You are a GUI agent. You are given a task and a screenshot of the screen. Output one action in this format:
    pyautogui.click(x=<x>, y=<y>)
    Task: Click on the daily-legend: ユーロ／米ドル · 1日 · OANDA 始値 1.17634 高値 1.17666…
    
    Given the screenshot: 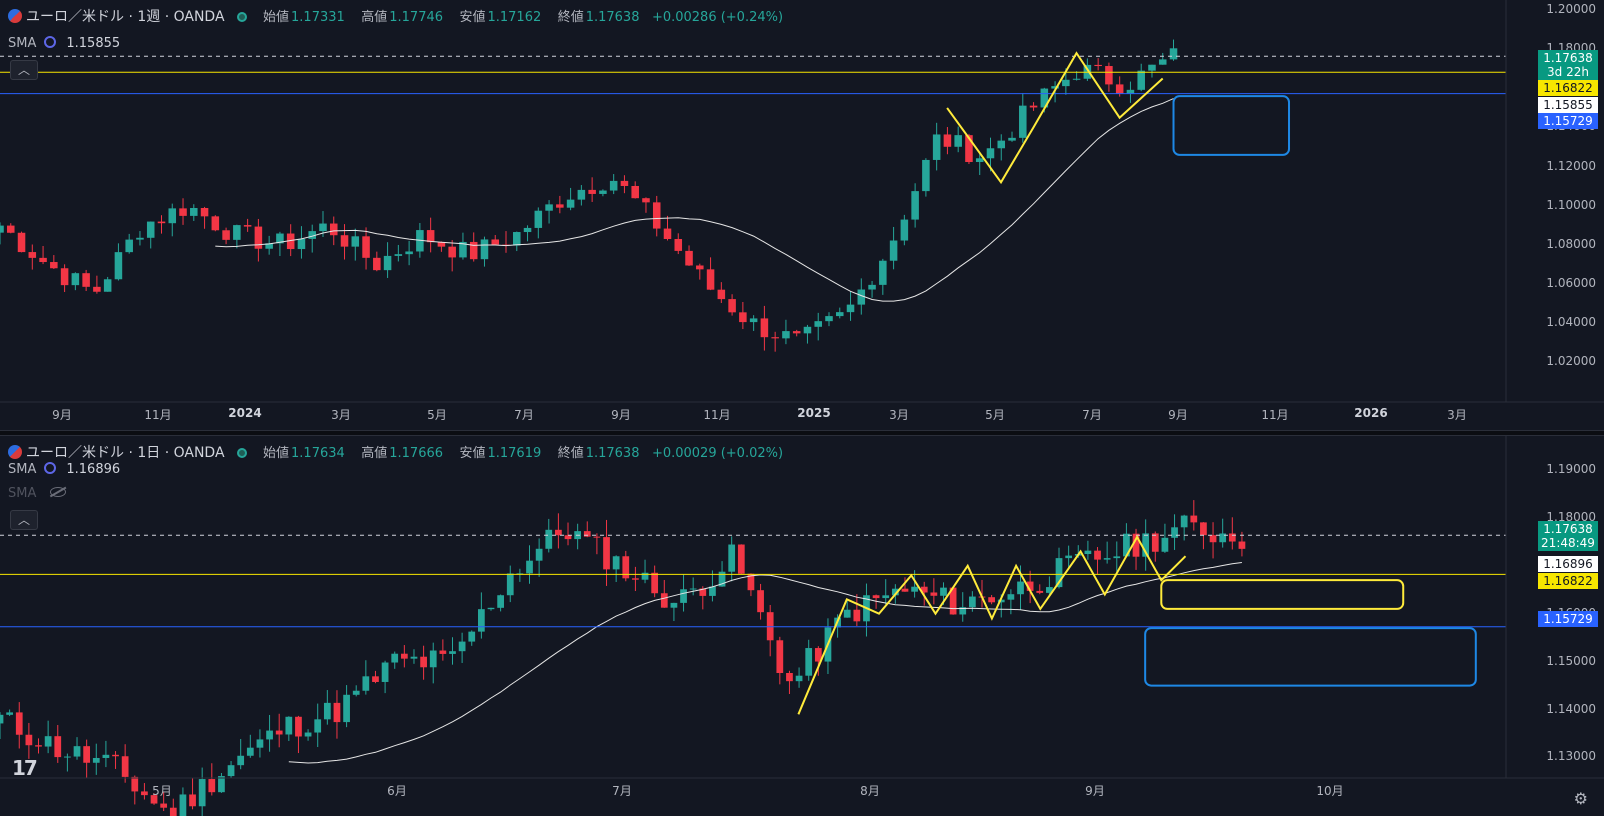 What is the action you would take?
    pyautogui.click(x=395, y=453)
    